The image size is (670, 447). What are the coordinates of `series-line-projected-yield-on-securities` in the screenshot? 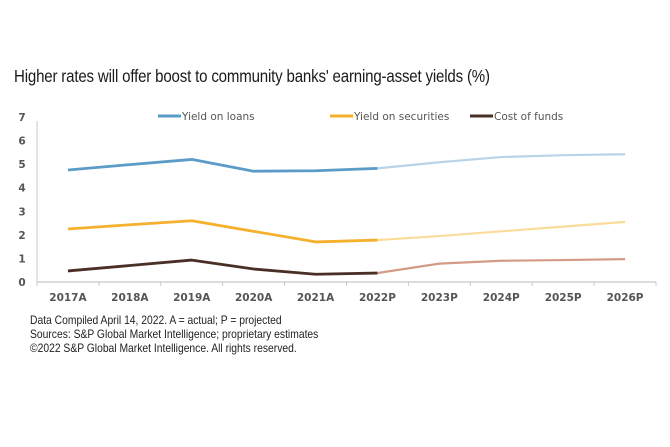 It's located at (501, 231).